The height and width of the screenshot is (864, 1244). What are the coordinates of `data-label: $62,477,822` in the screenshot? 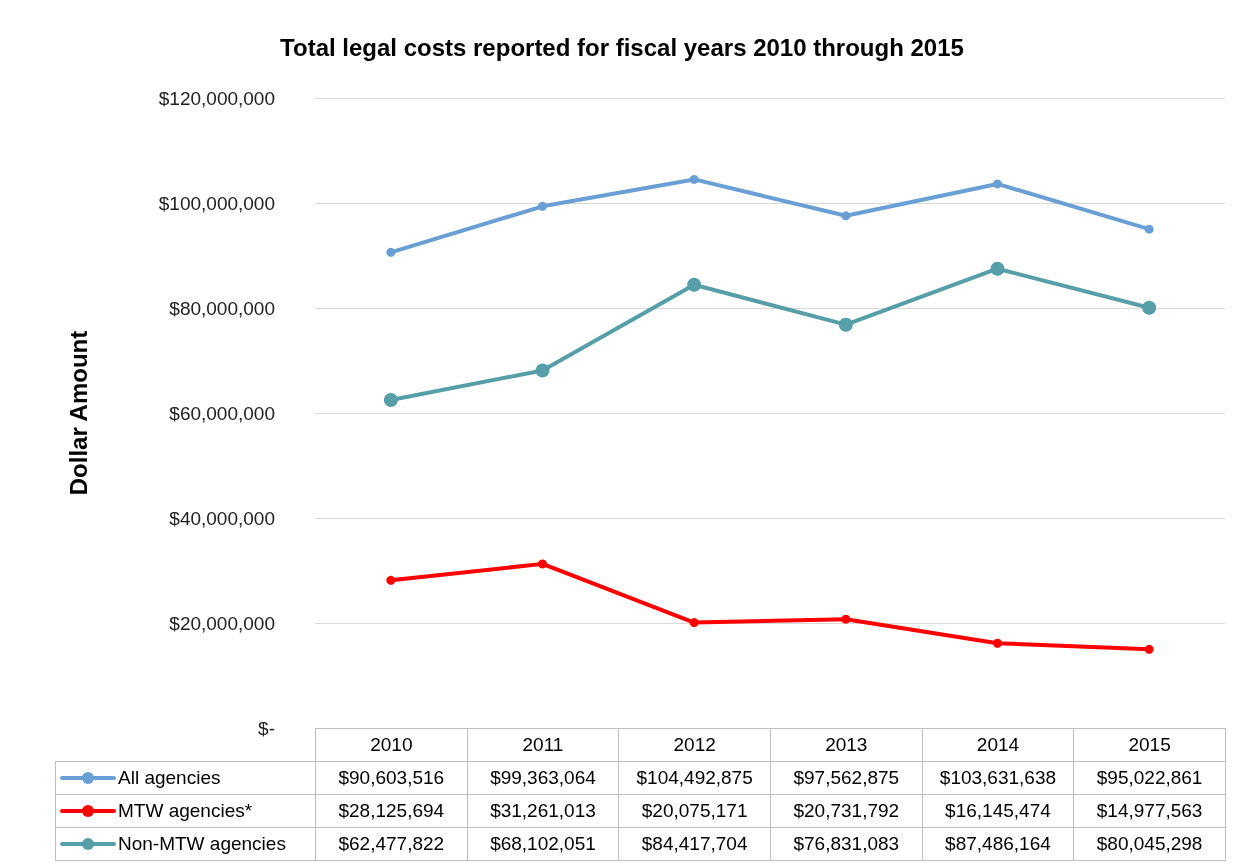 It's located at (391, 844).